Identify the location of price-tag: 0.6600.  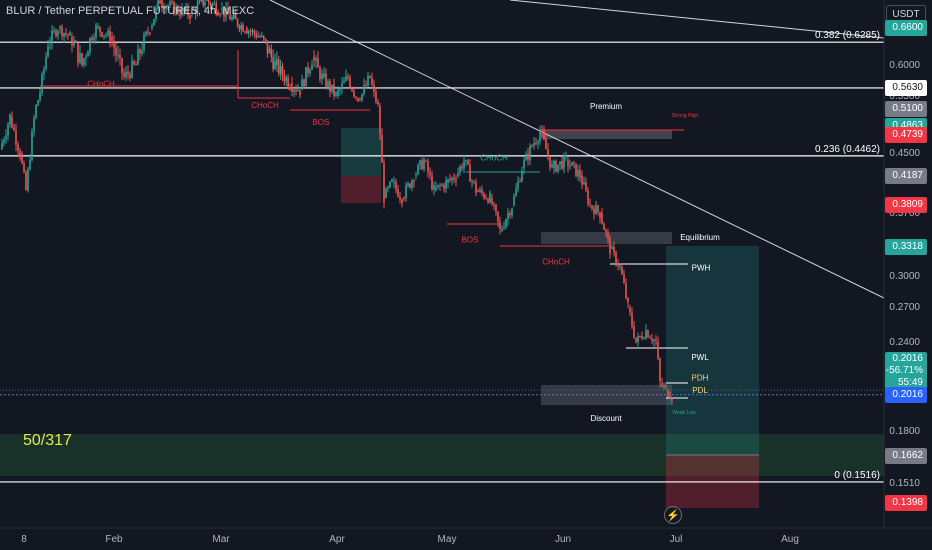
(906, 28).